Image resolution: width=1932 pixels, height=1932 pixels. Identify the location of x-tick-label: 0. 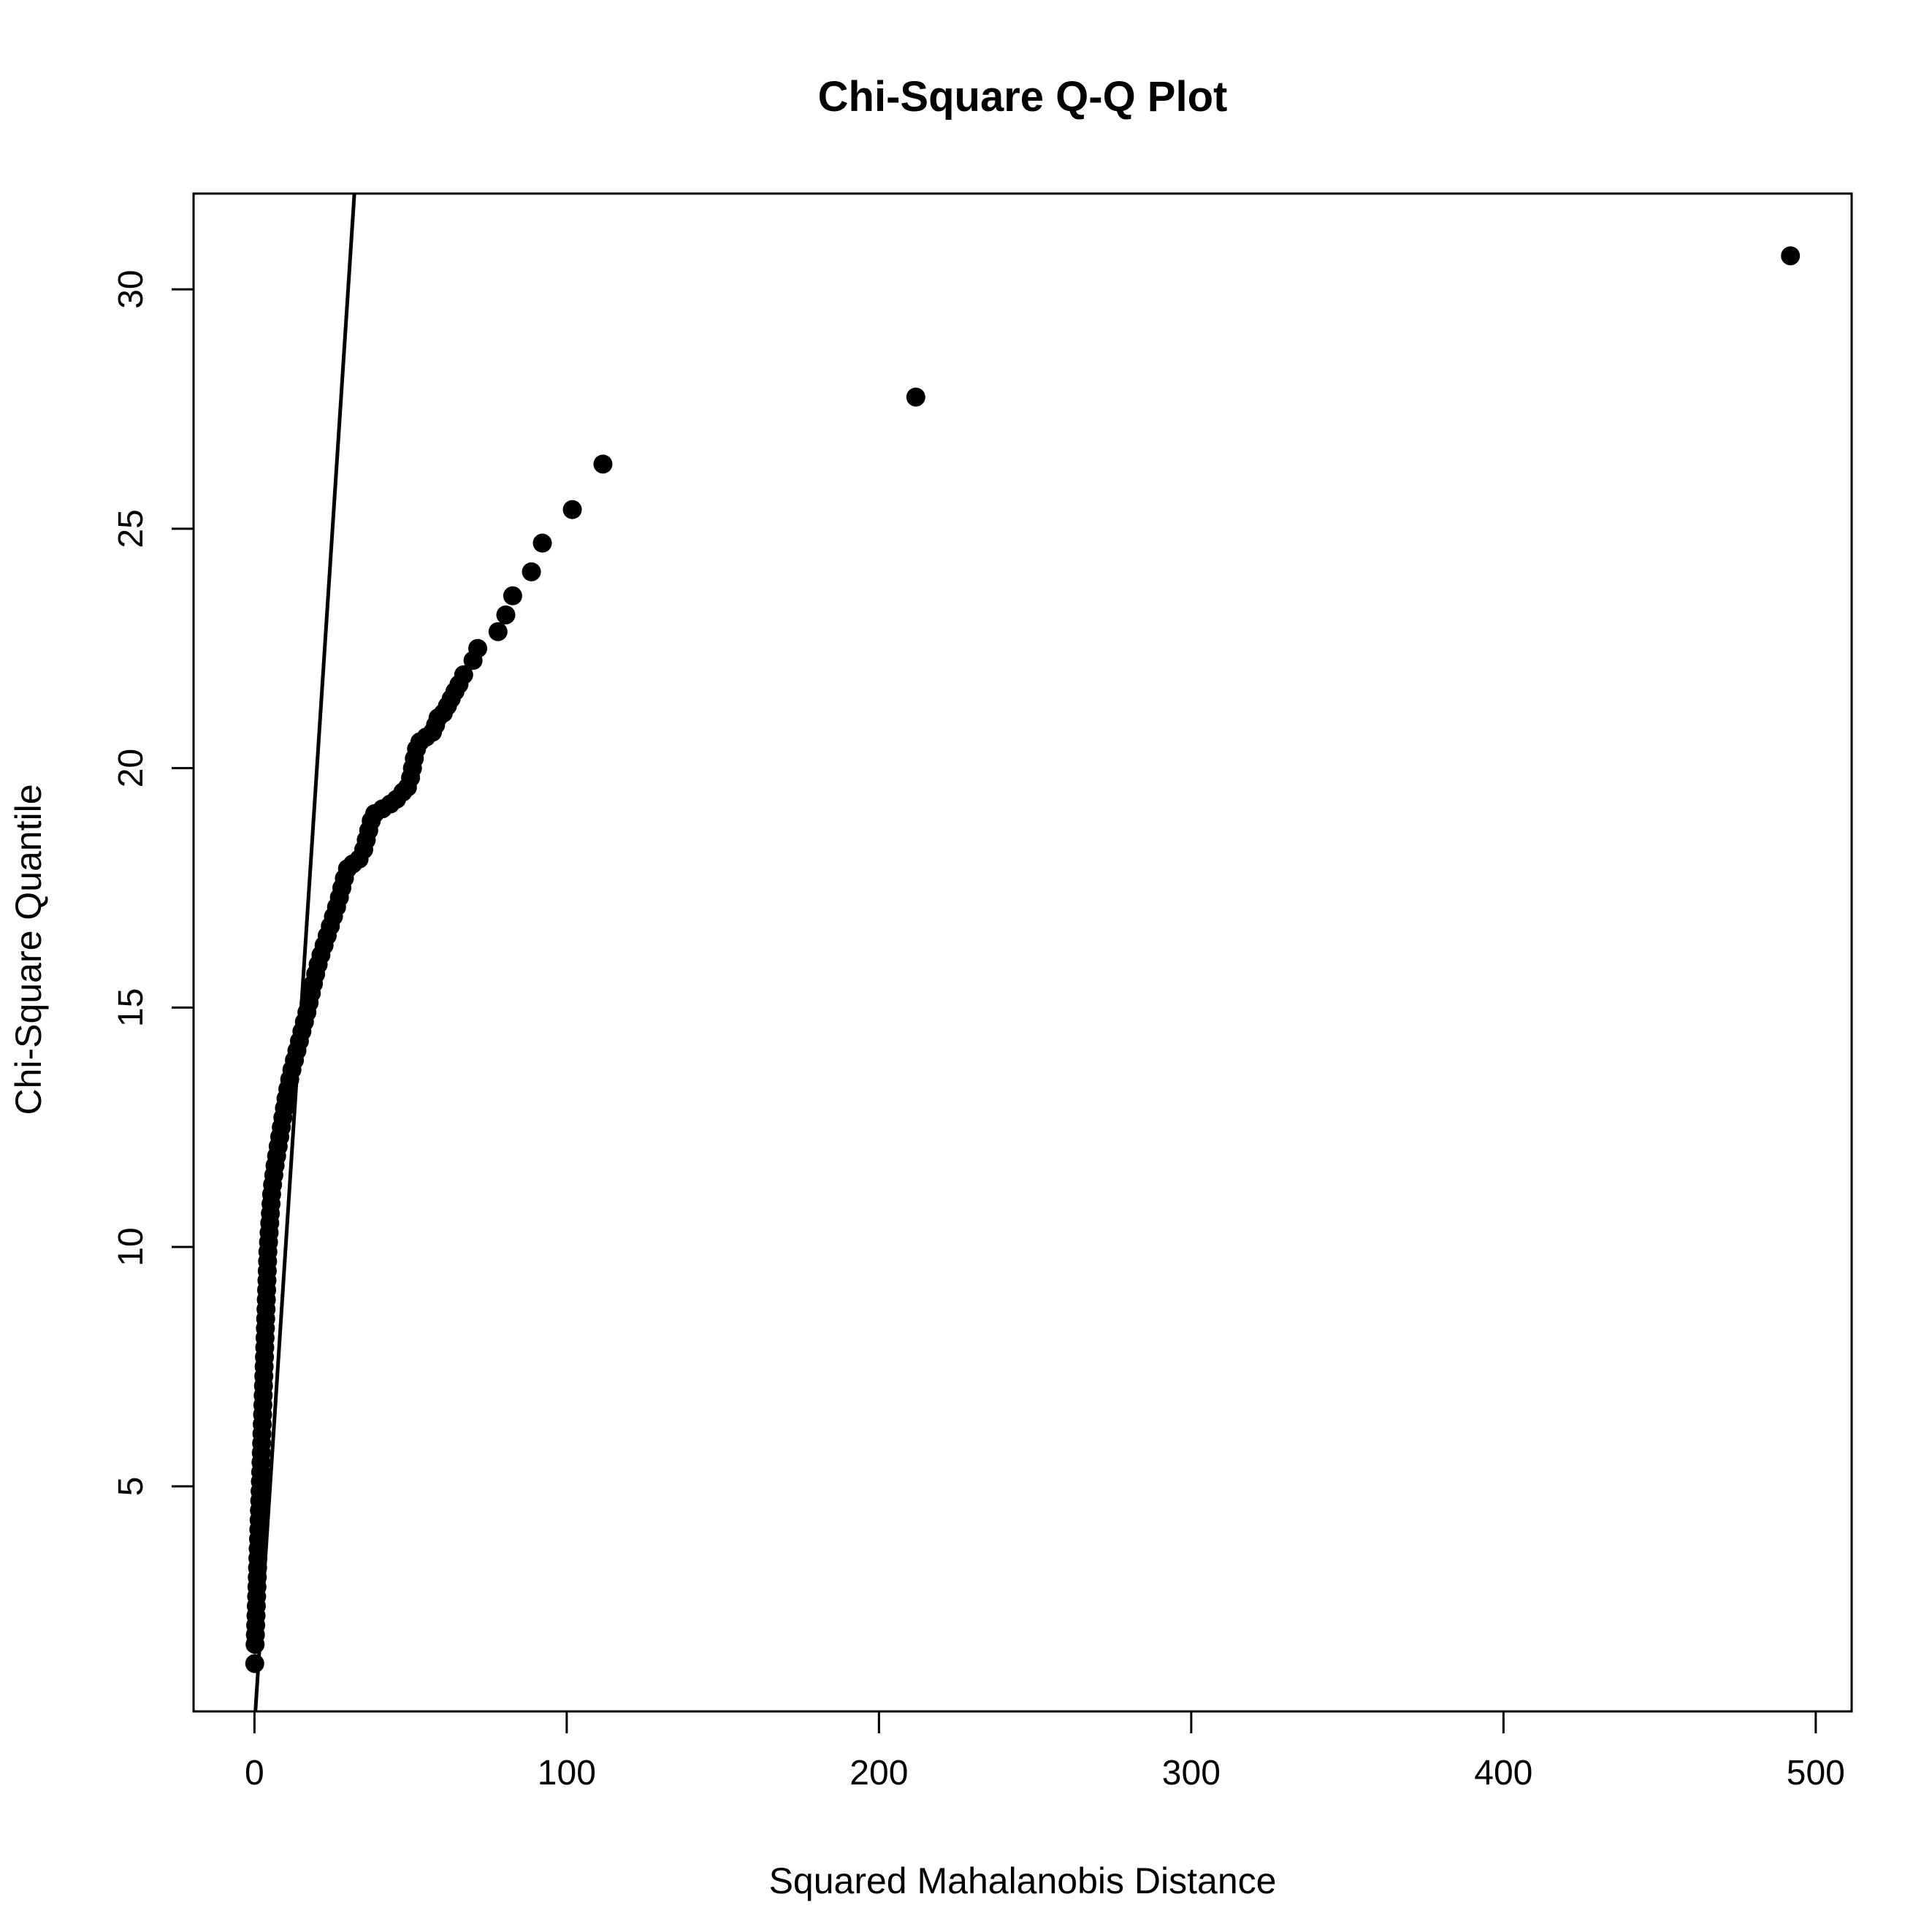
(254, 1773).